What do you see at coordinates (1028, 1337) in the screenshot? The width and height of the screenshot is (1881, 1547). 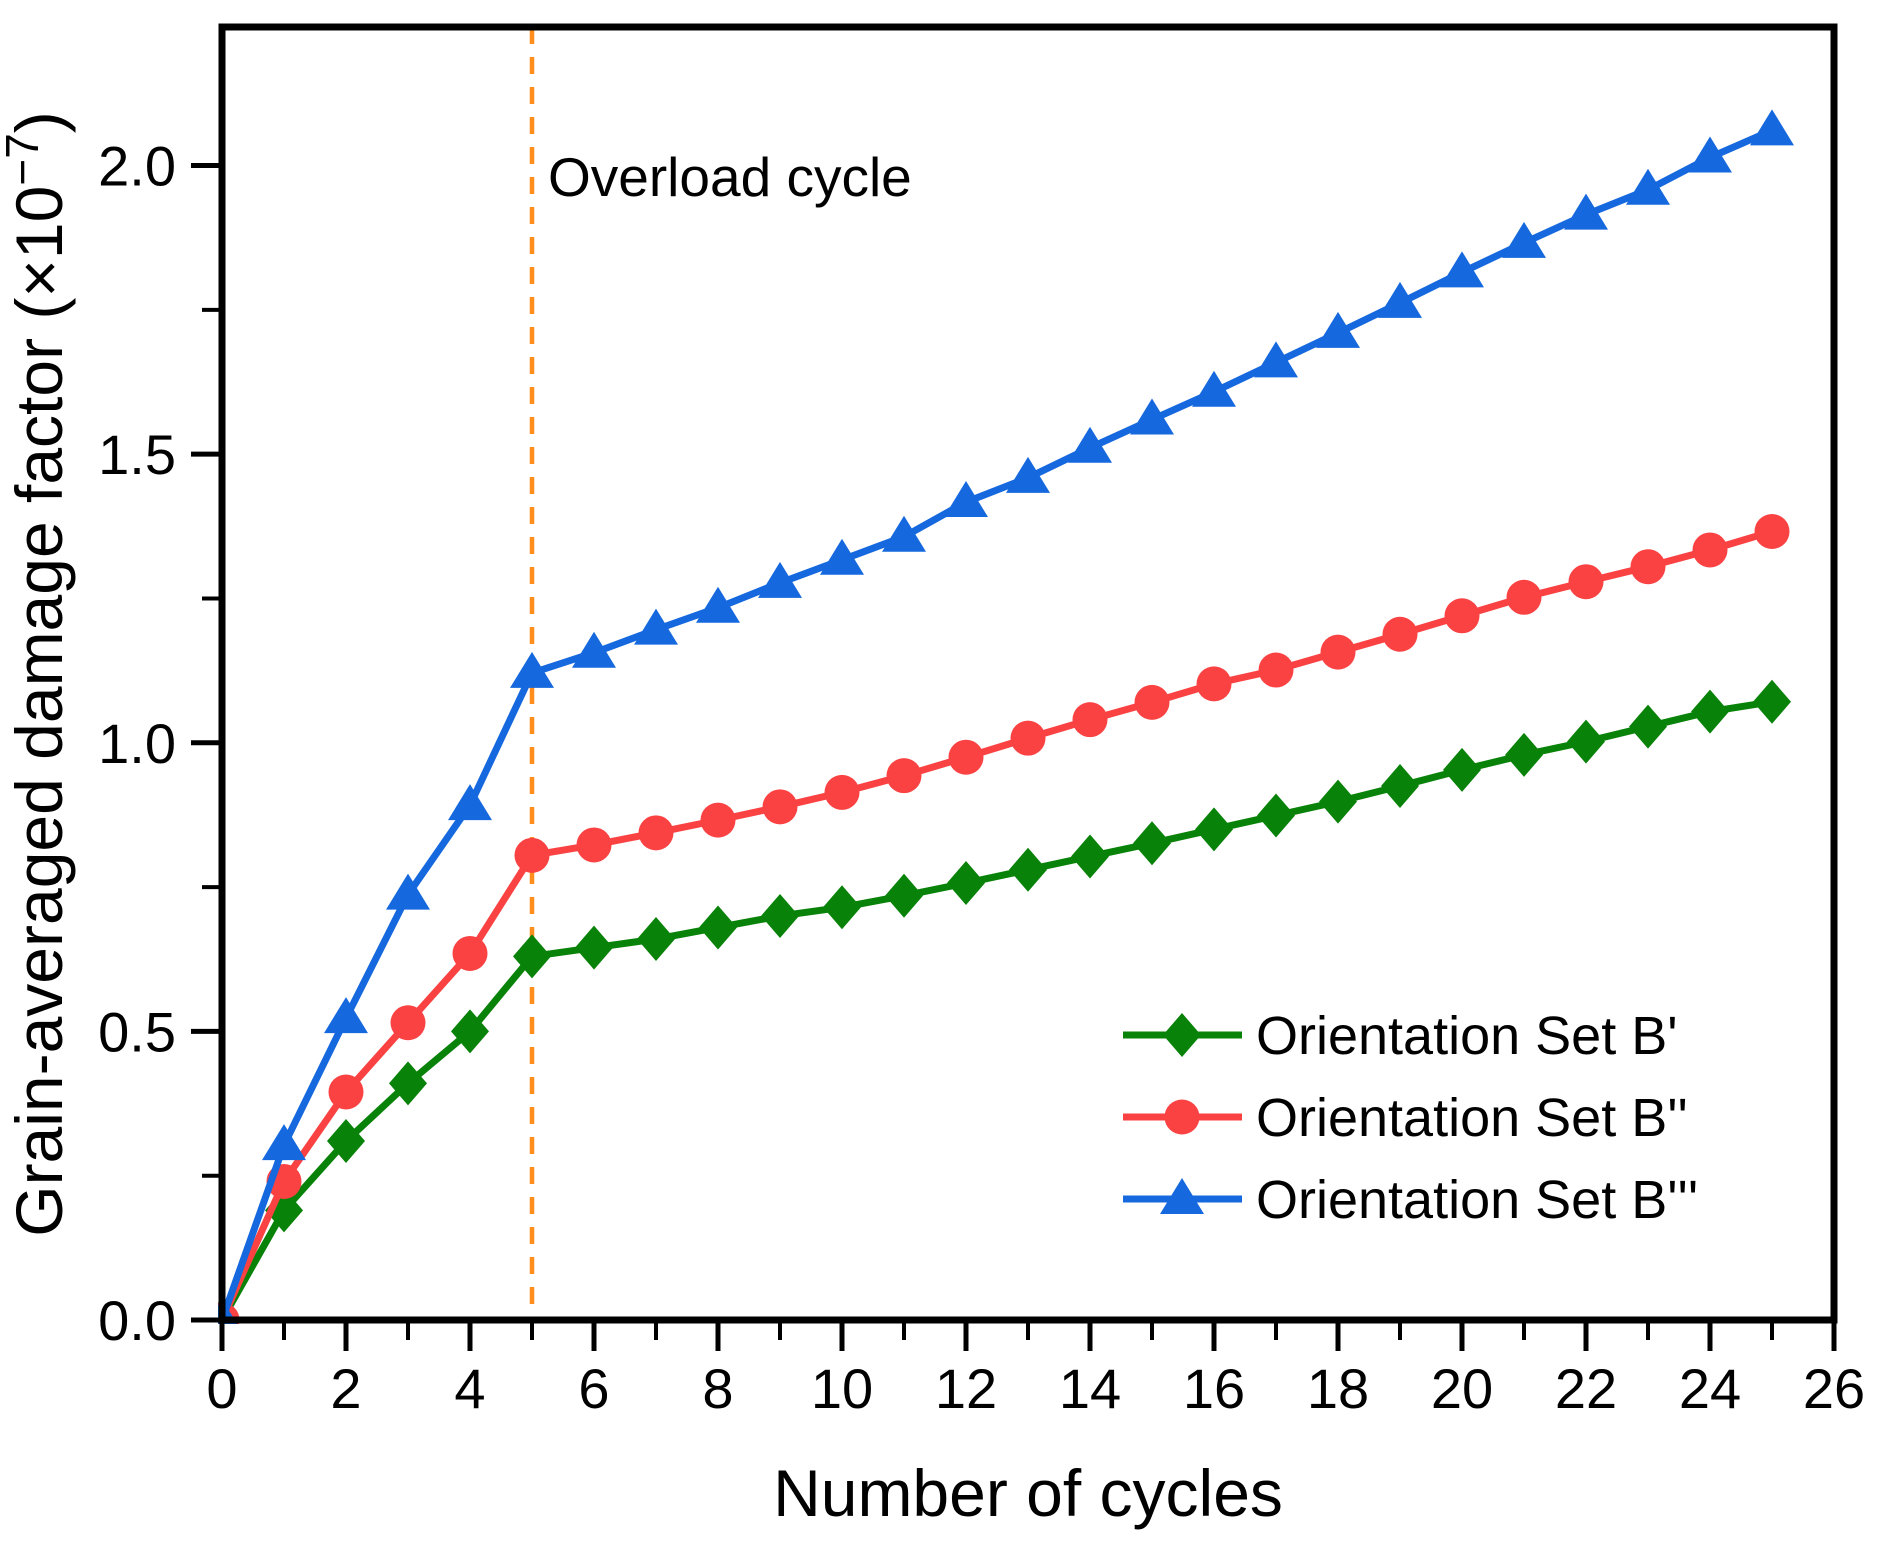 I see `x-axis-ticks` at bounding box center [1028, 1337].